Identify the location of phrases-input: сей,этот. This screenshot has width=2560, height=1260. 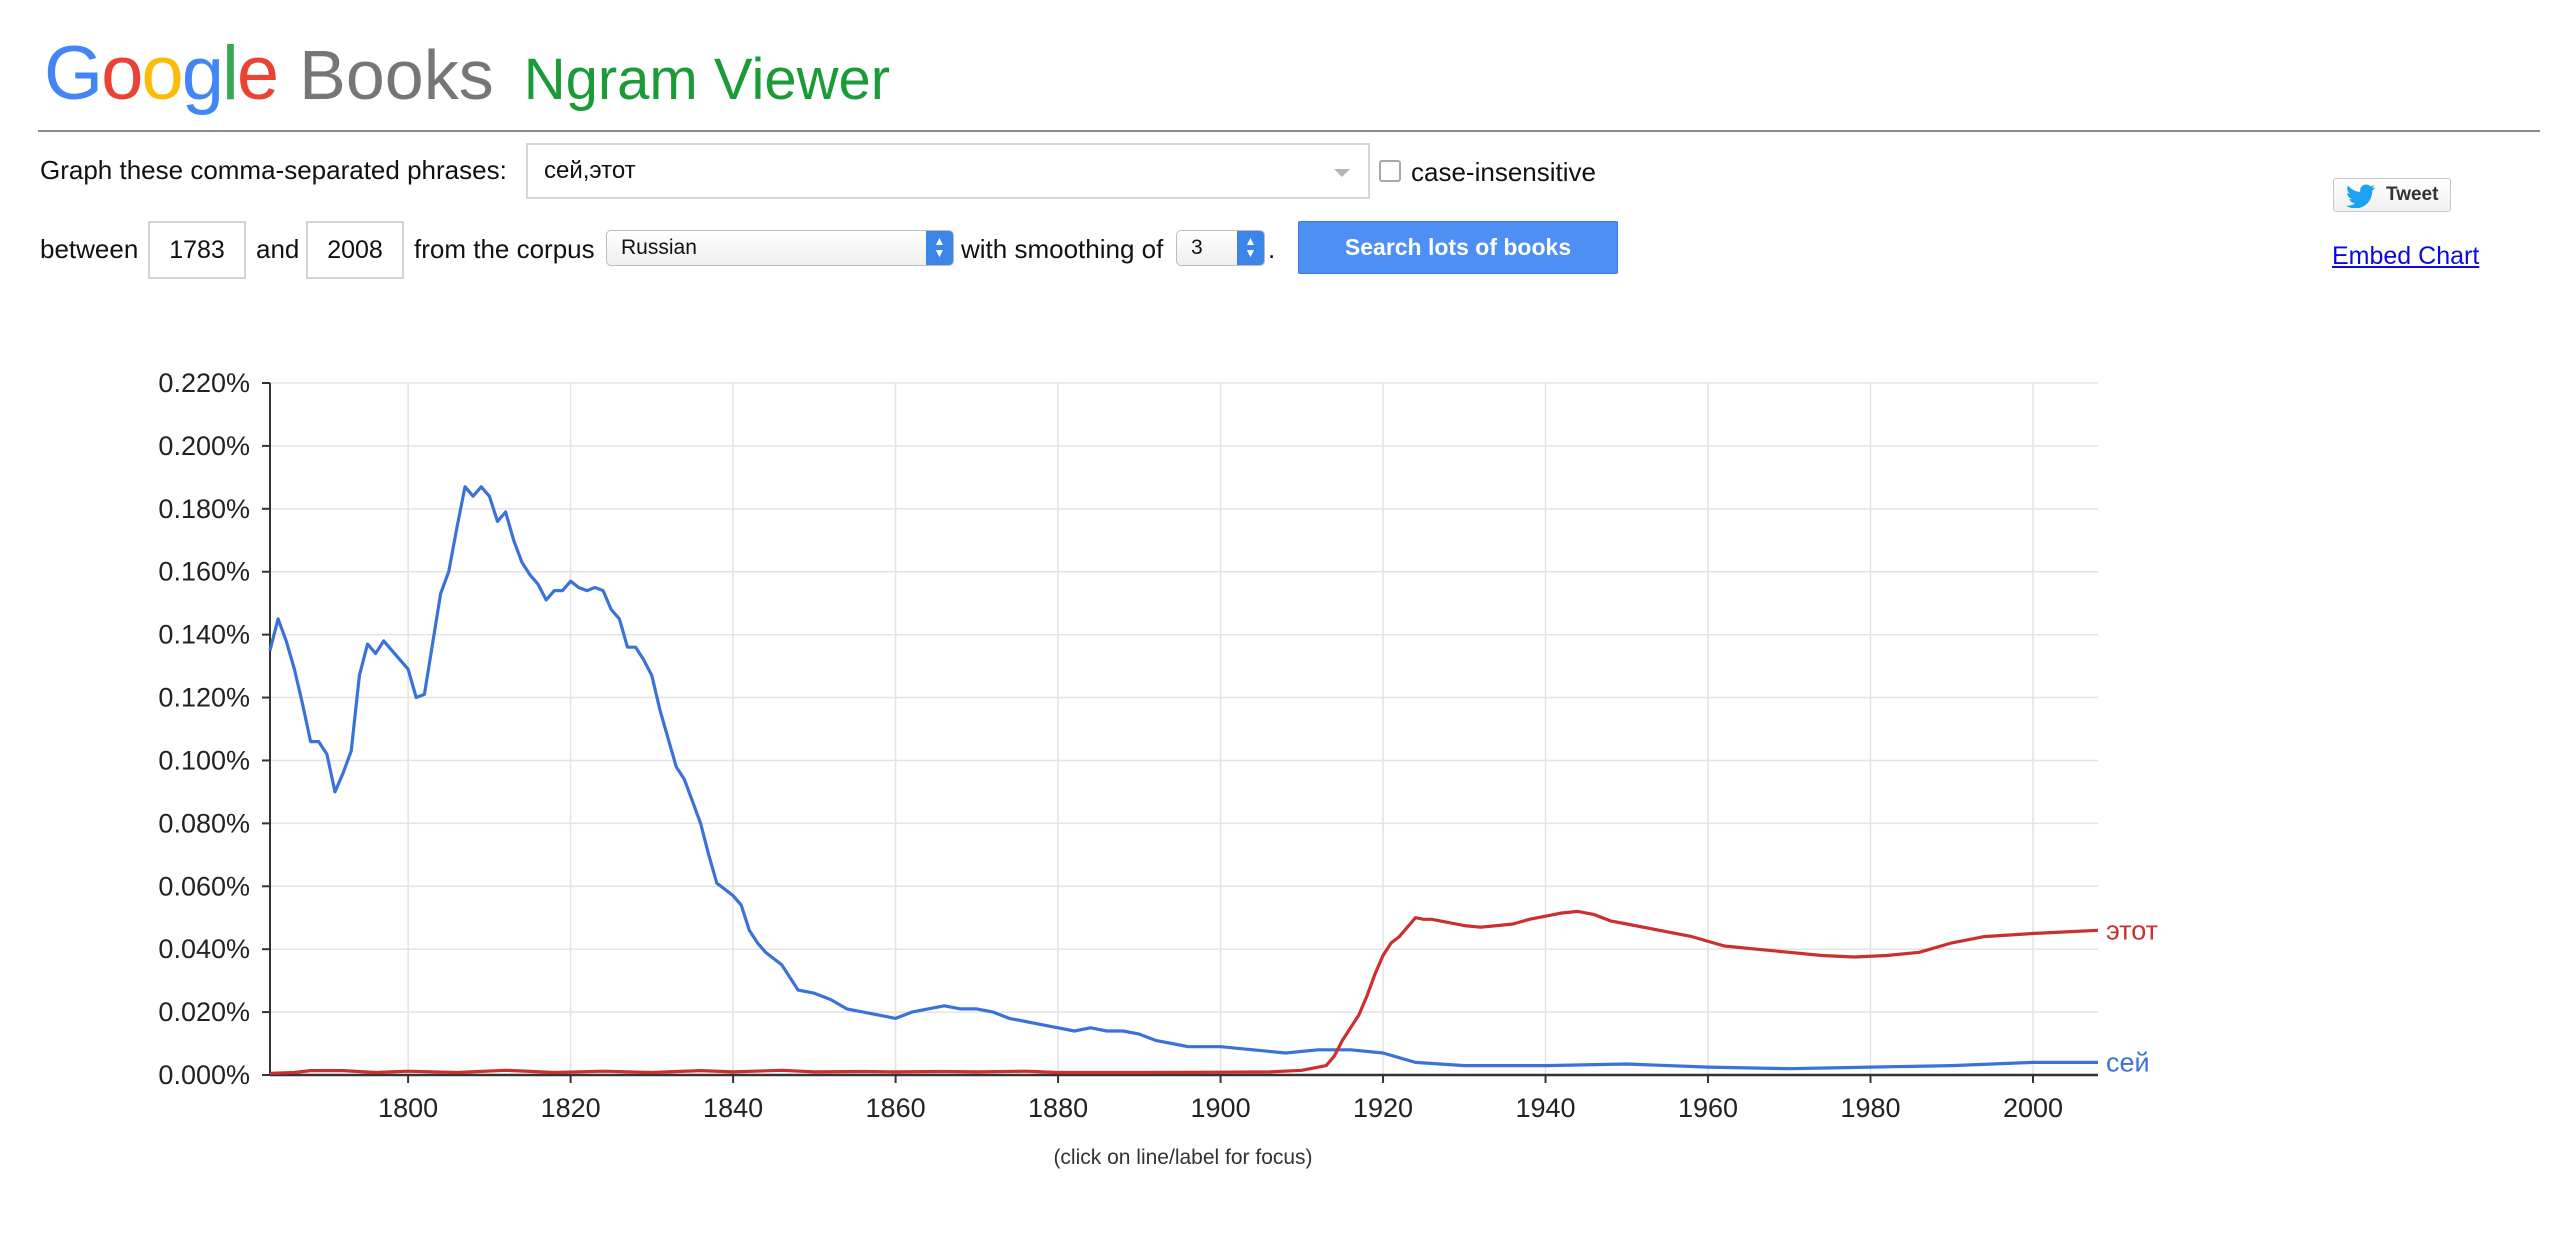
(948, 171).